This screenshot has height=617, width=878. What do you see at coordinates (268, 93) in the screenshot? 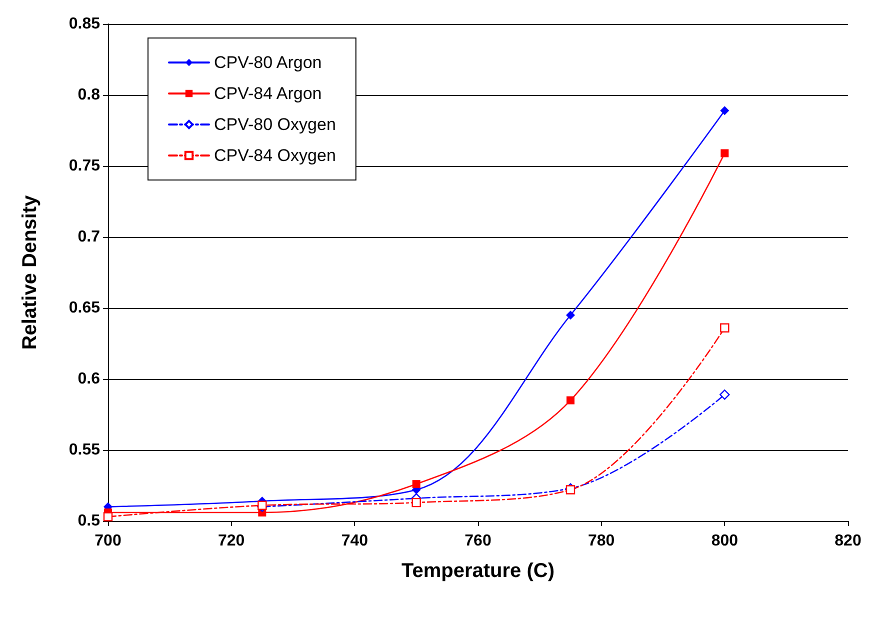
I see `legend-label: CPV-84 Argon` at bounding box center [268, 93].